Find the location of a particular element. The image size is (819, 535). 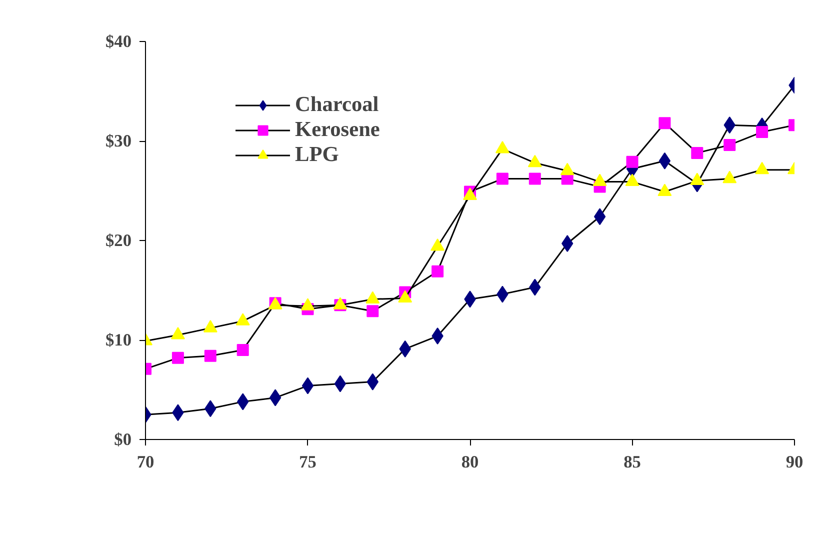

legend-label: LPG is located at coordinates (317, 154).